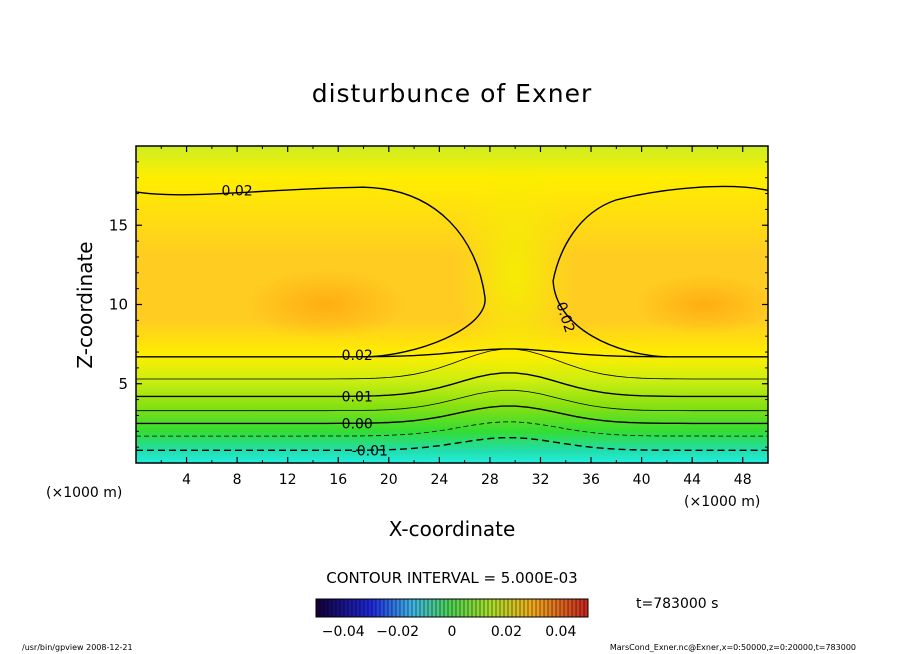 Image resolution: width=904 pixels, height=654 pixels. I want to click on contour-line-upper-left, so click(311, 272).